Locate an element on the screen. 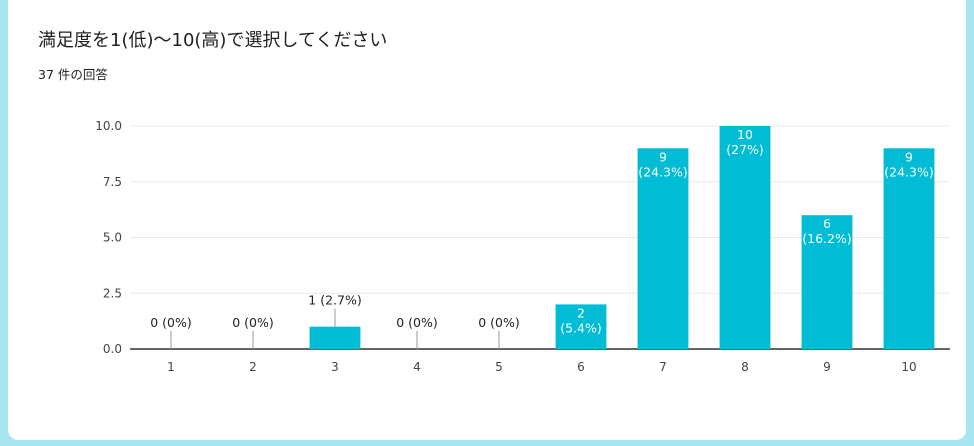  data-label: 2 (5.4%) is located at coordinates (581, 320).